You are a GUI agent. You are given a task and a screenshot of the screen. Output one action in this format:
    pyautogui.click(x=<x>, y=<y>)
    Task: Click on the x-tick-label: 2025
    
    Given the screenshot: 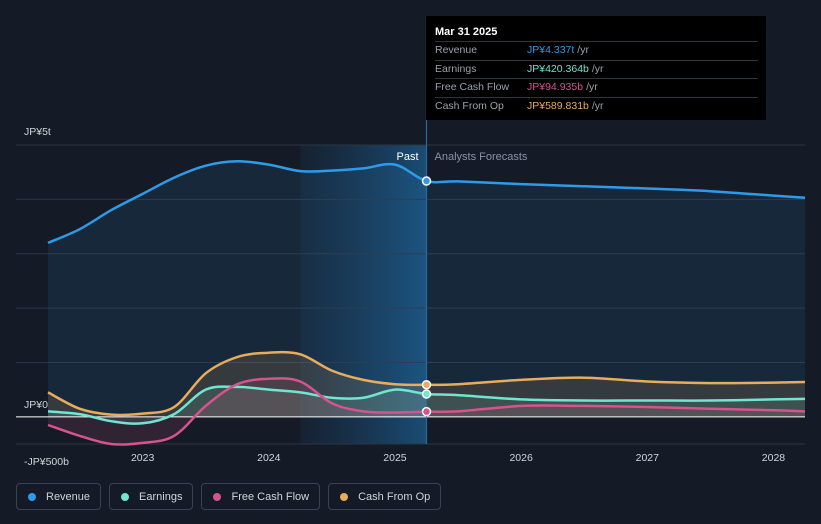 What is the action you would take?
    pyautogui.click(x=395, y=458)
    